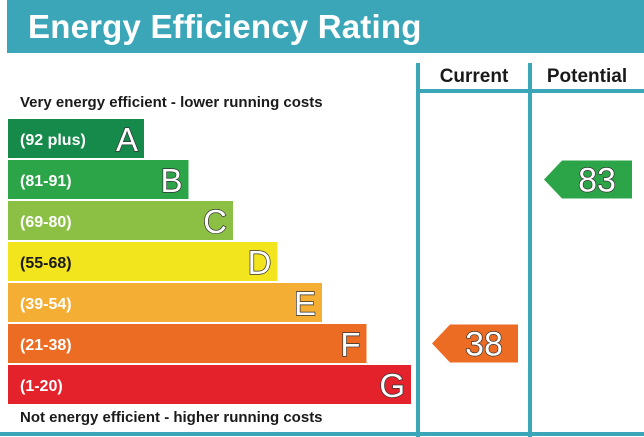 The image size is (644, 437). What do you see at coordinates (392, 385) in the screenshot?
I see `band-letter: G` at bounding box center [392, 385].